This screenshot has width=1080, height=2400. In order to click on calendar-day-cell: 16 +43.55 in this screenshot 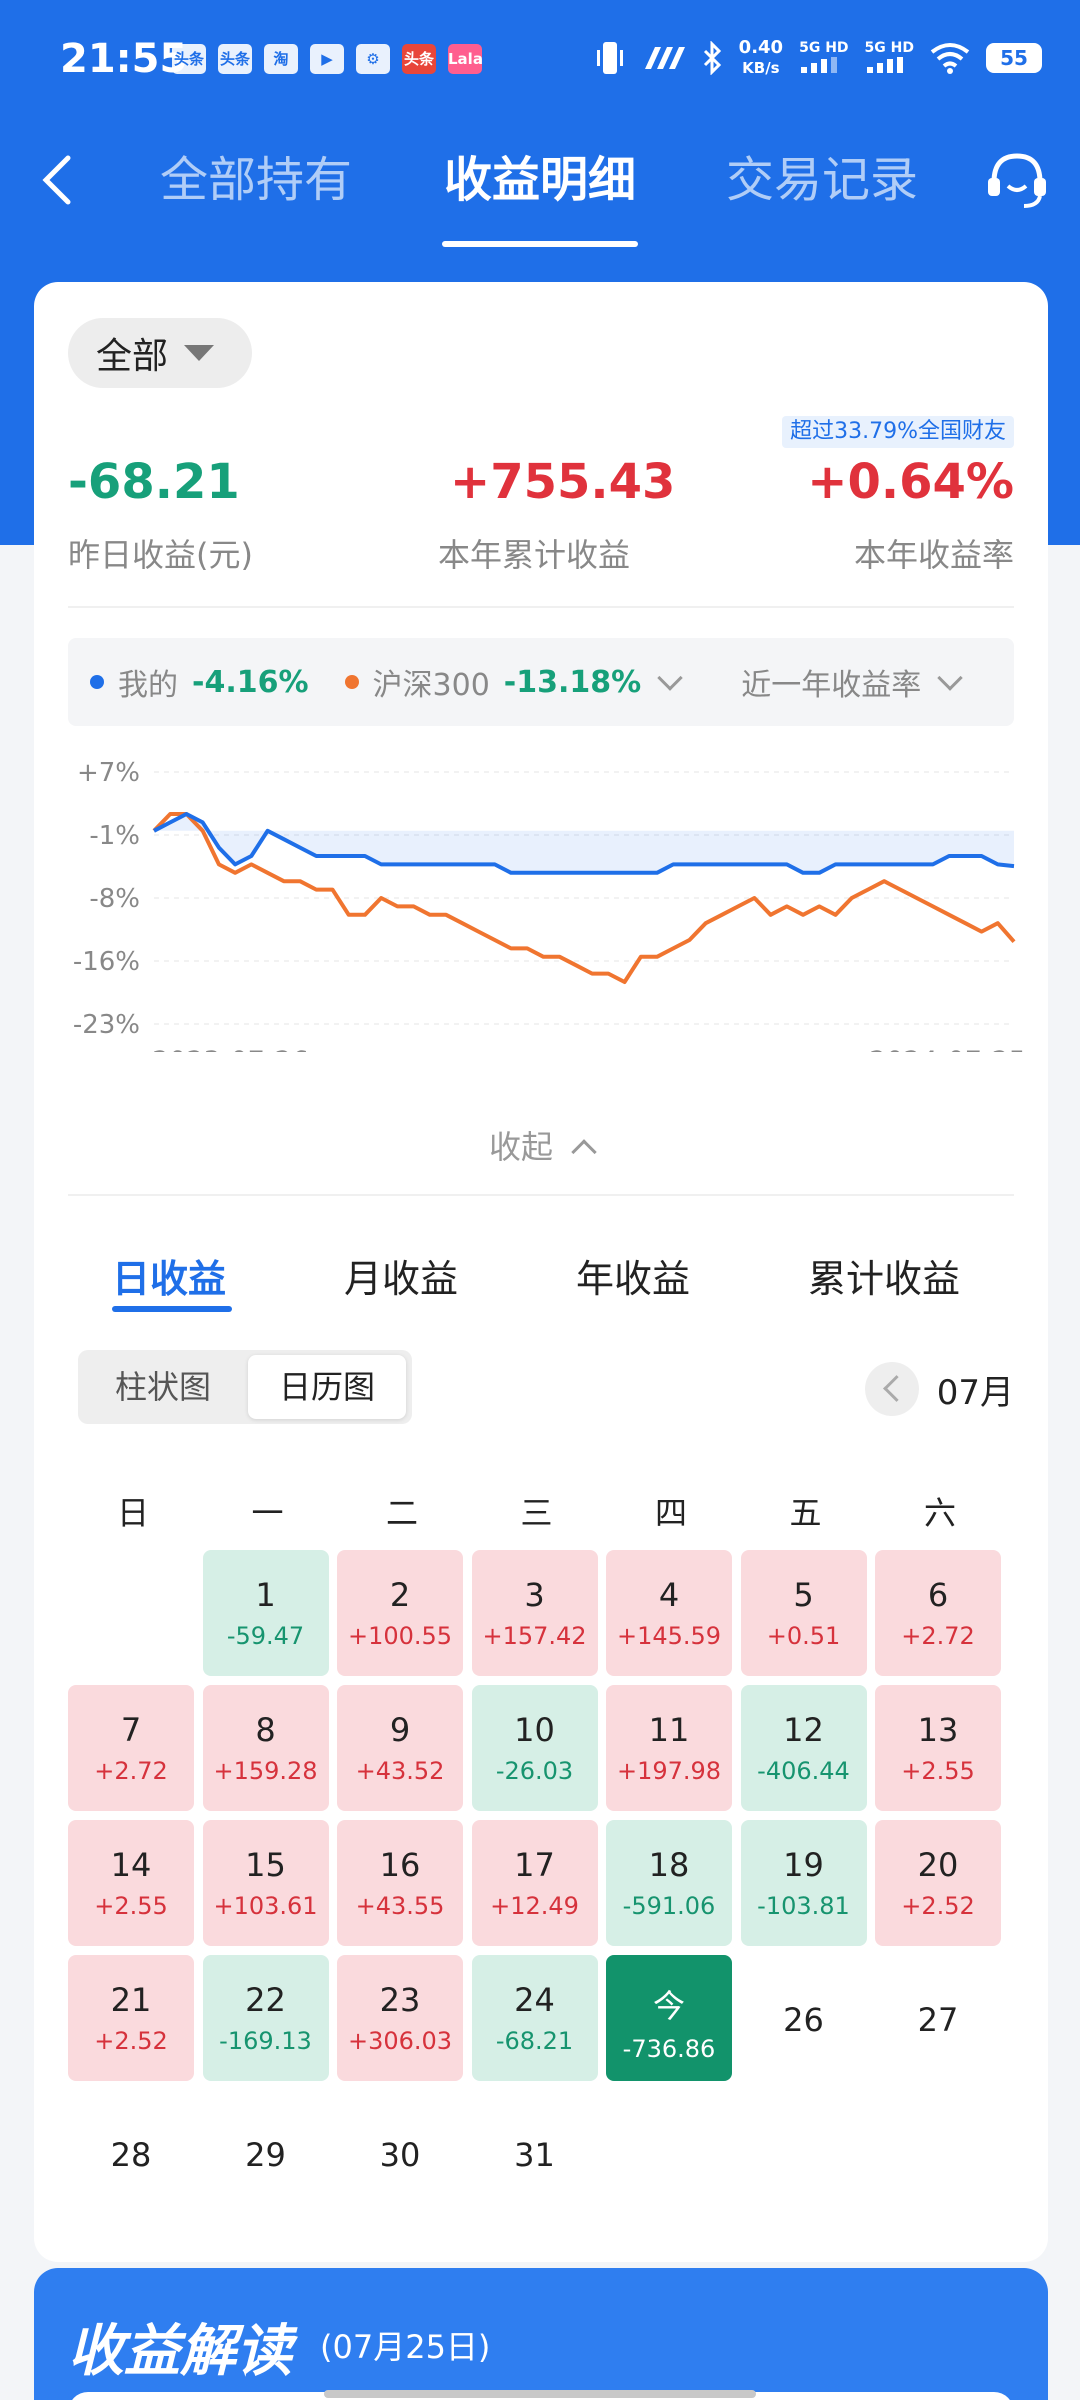, I will do `click(400, 1883)`.